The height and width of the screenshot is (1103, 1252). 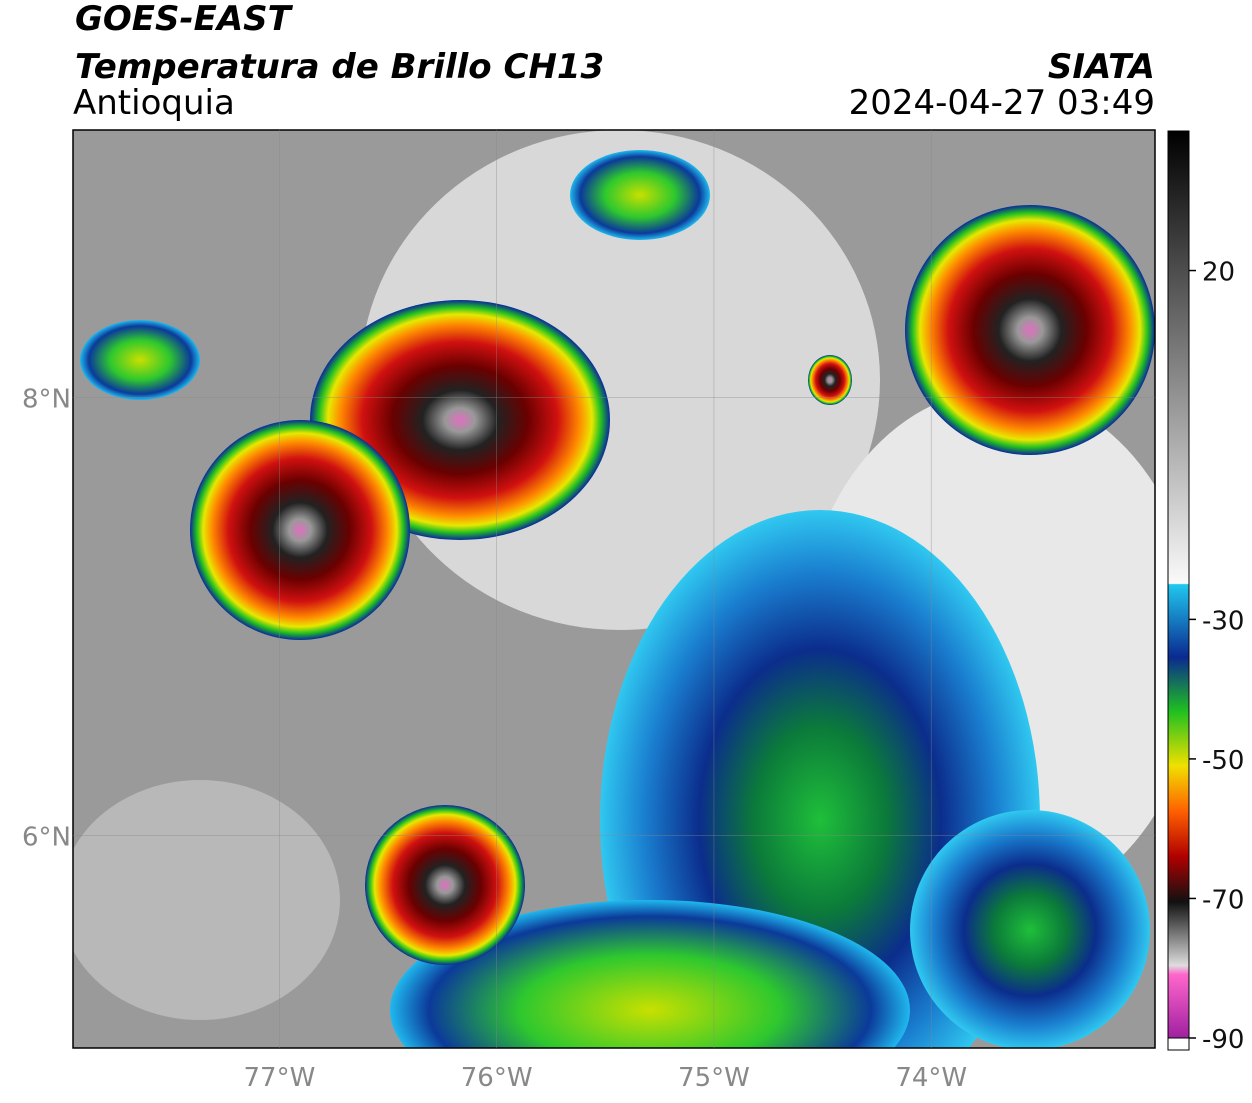 I want to click on colorbar-label: -90, so click(x=1223, y=1040).